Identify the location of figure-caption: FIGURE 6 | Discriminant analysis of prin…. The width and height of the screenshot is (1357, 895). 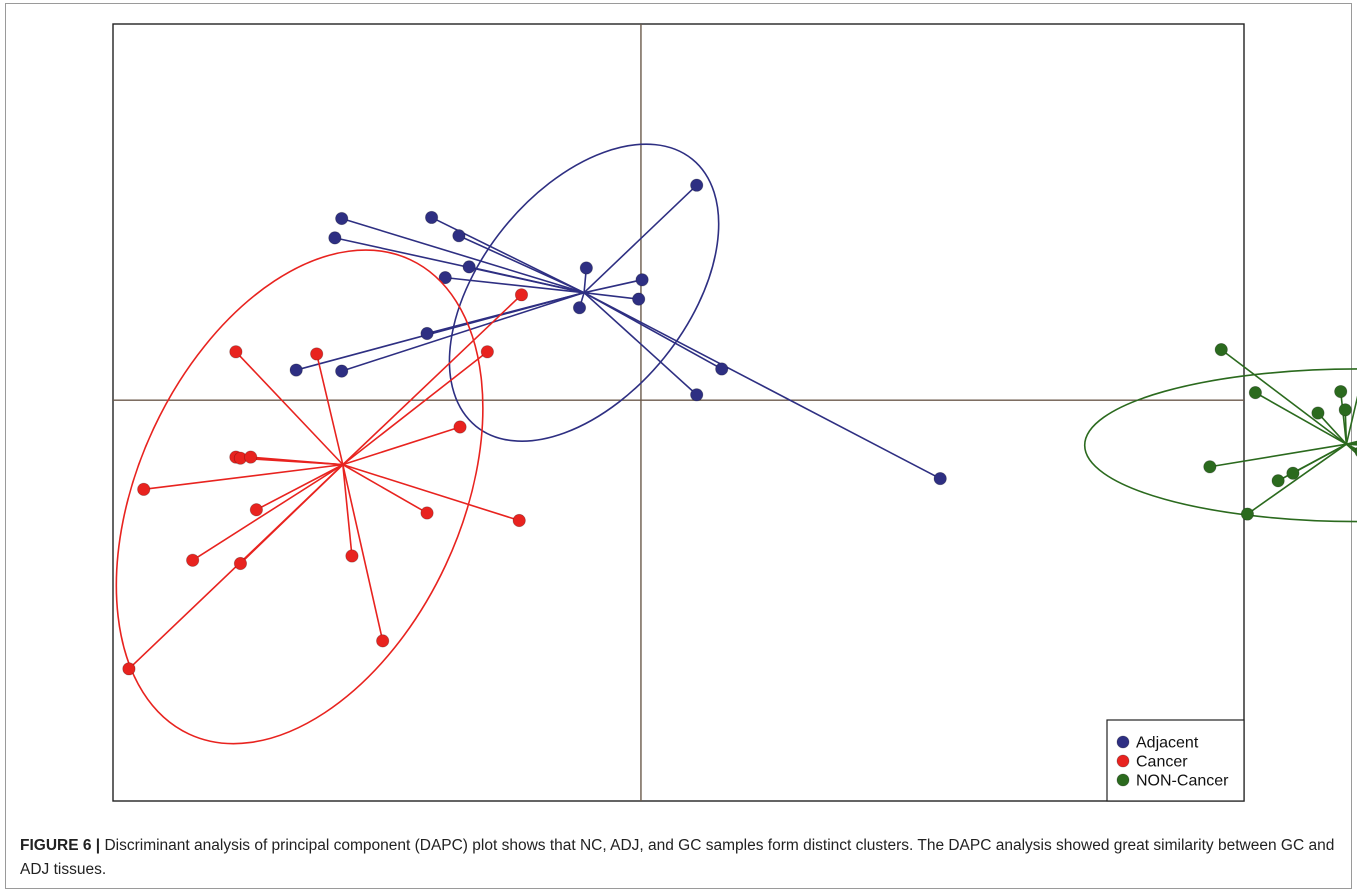
(680, 858).